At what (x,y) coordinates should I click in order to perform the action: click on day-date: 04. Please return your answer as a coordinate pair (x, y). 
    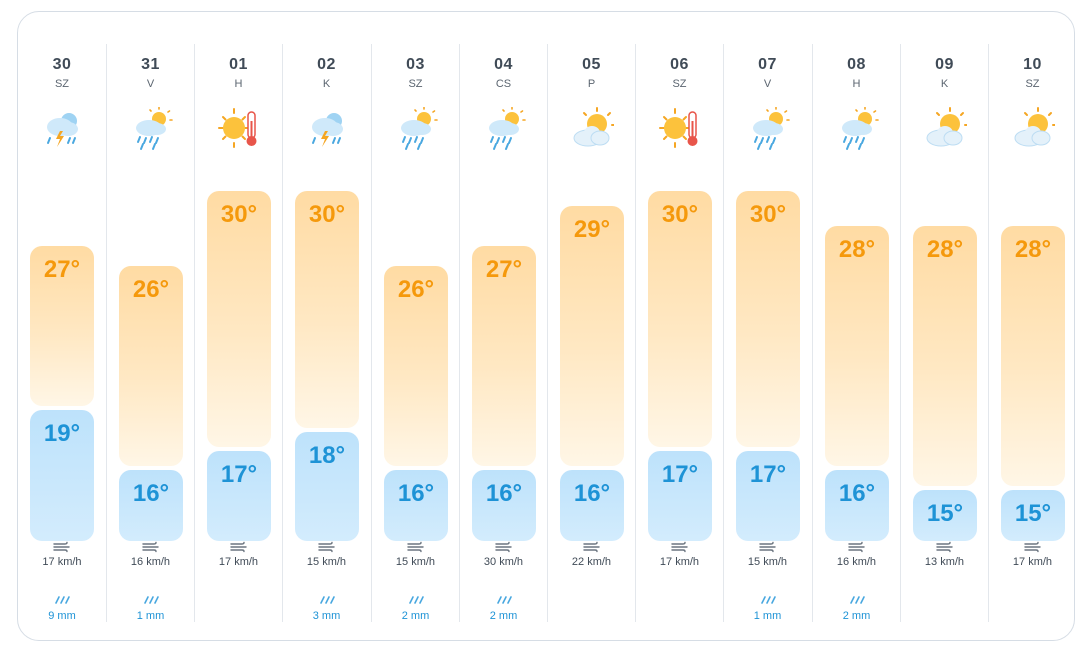
    Looking at the image, I should click on (503, 64).